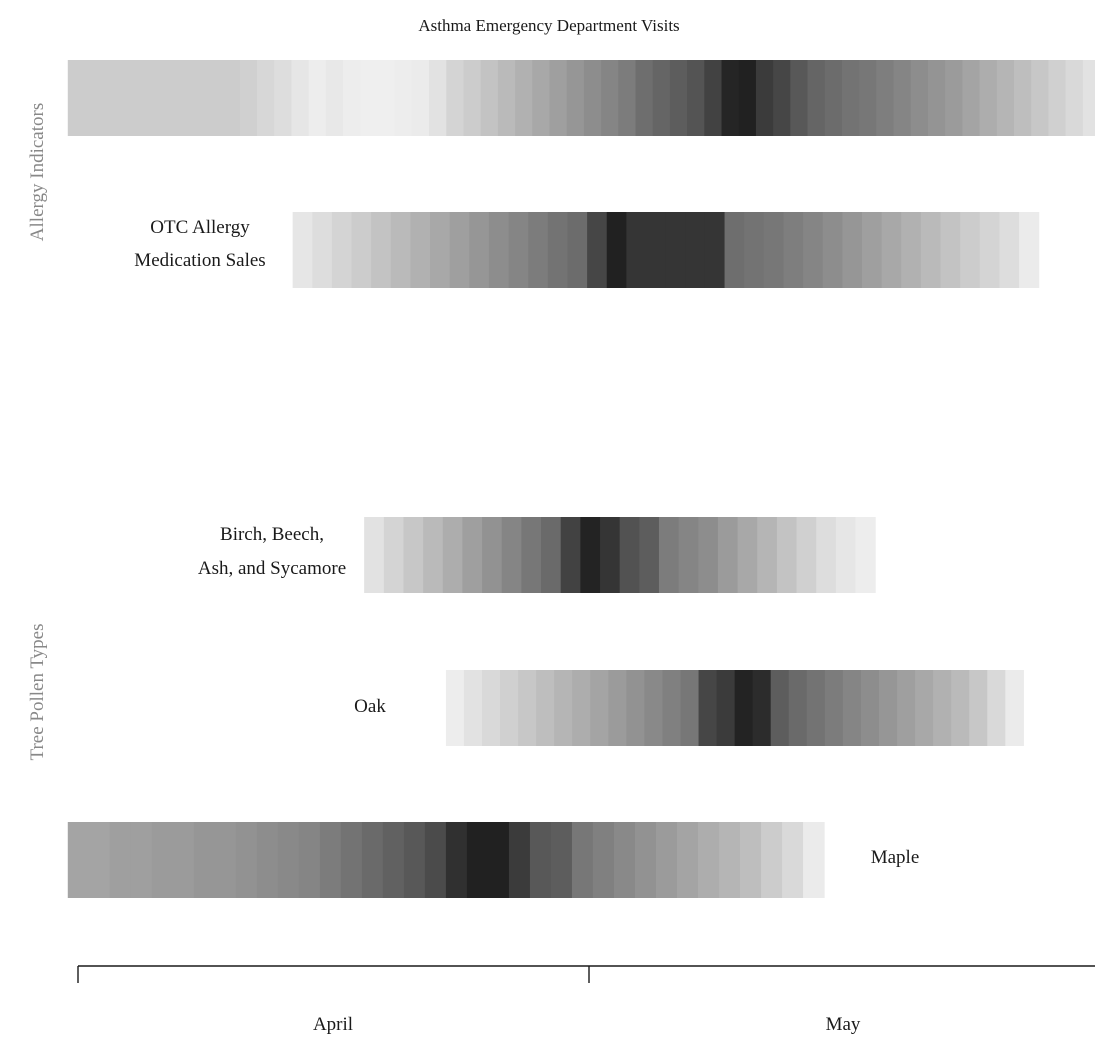 The image size is (1095, 1038). Describe the element at coordinates (548, 25) in the screenshot. I see `series-label-asthma: Asthma Emergency Department Visits` at that location.